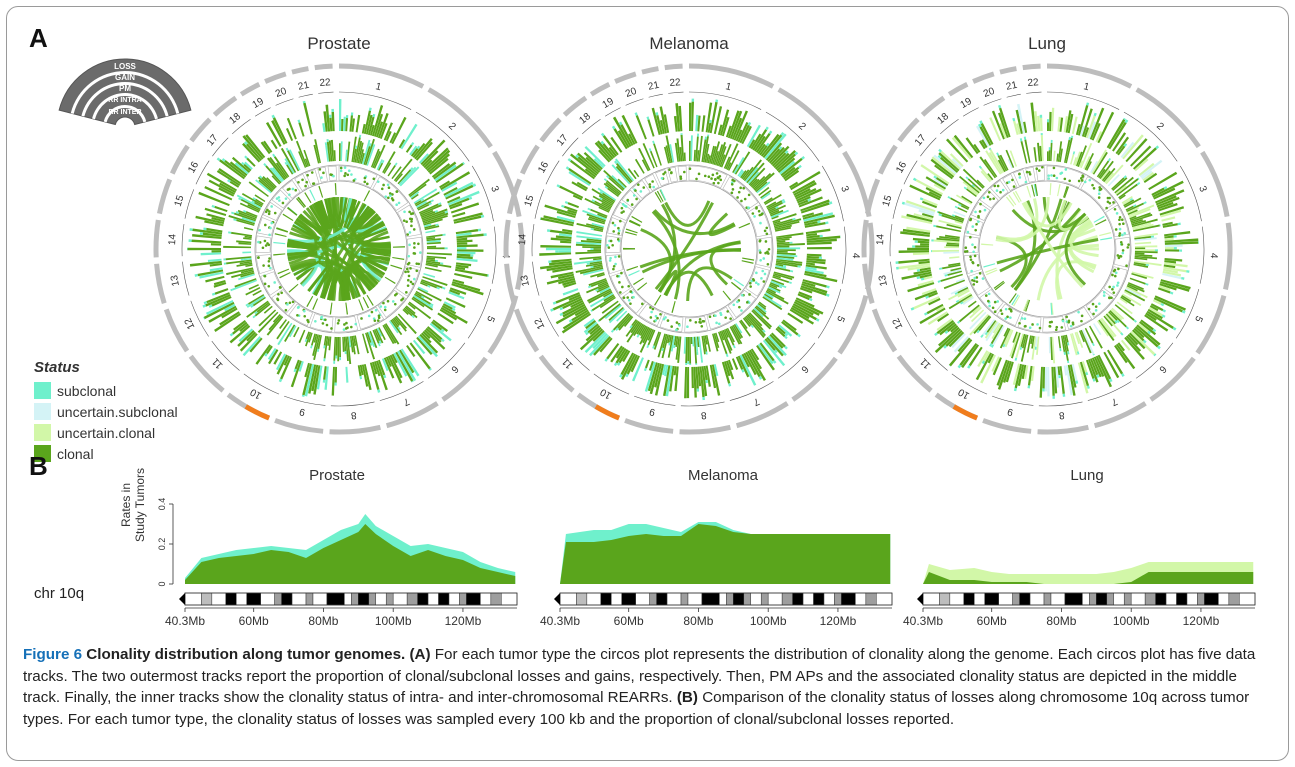 The height and width of the screenshot is (767, 1295). Describe the element at coordinates (1017, 301) in the screenshot. I see `intra-rearrangement` at that location.